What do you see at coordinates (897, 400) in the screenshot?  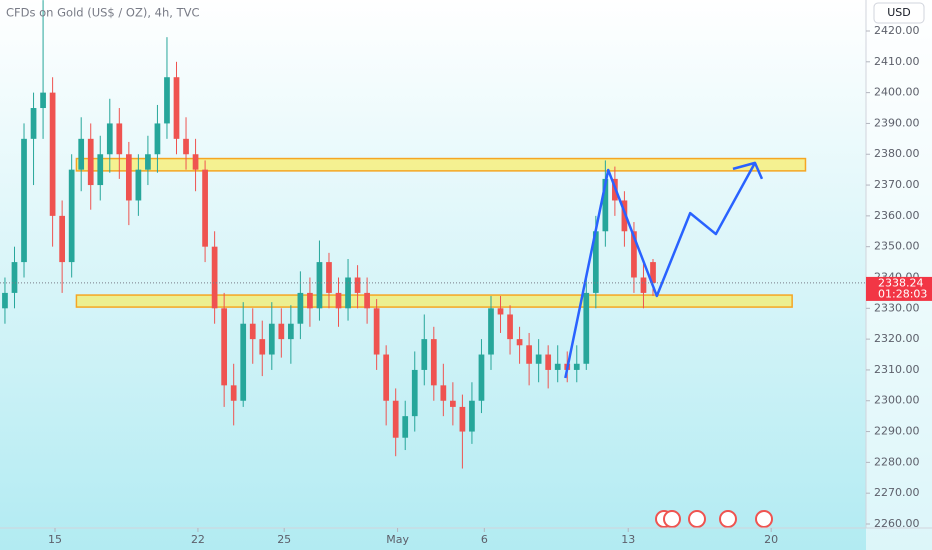 I see `y-tick-label: 2300.00` at bounding box center [897, 400].